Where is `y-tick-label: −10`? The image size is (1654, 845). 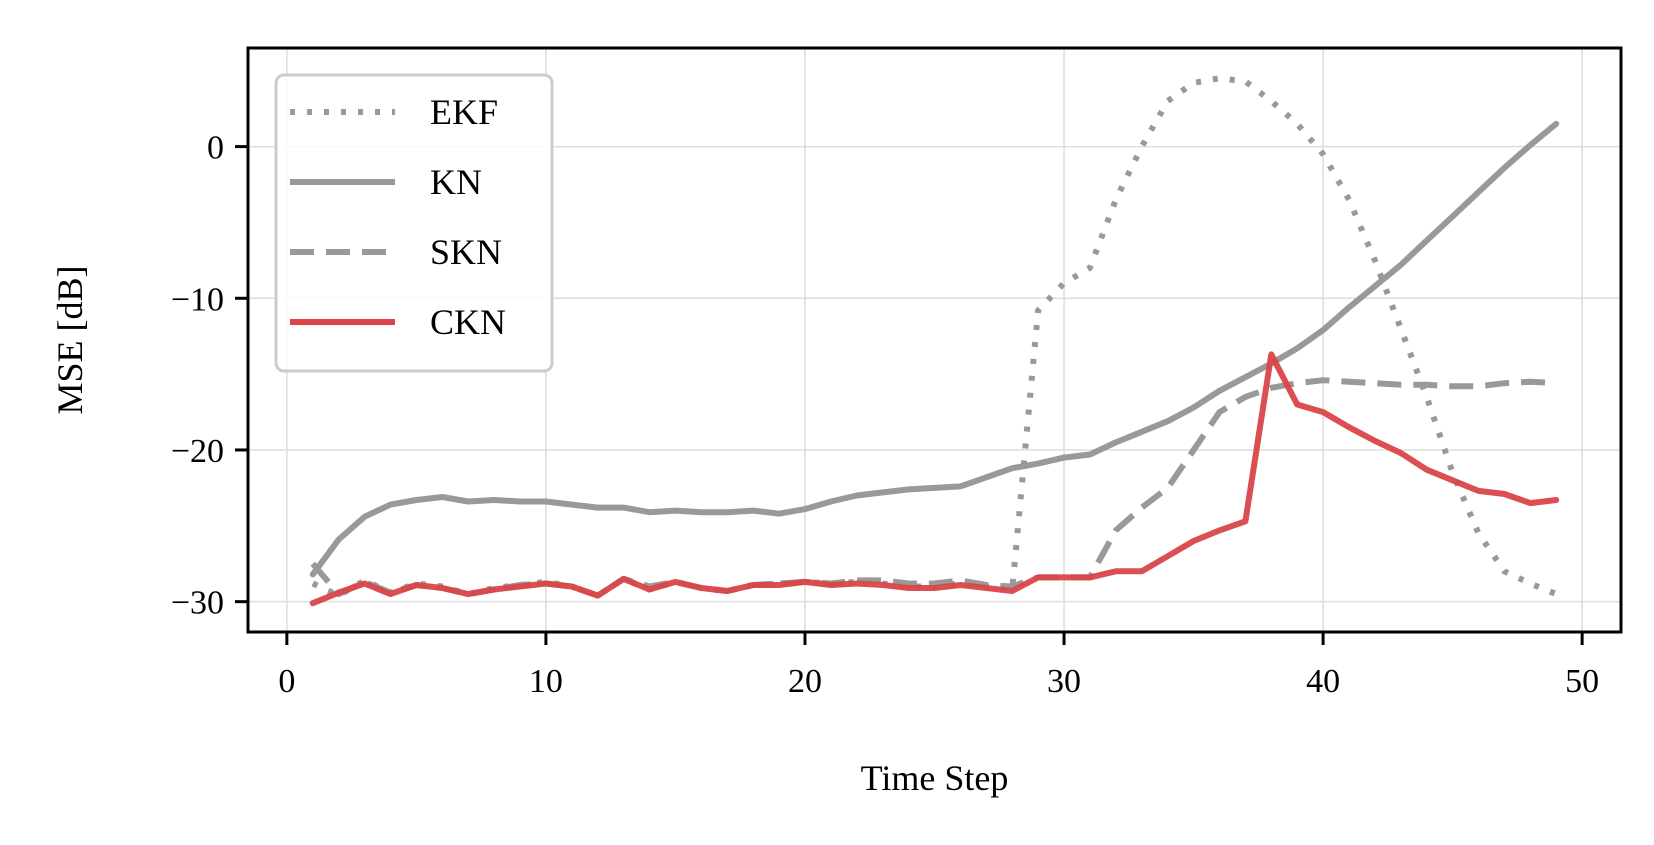 y-tick-label: −10 is located at coordinates (197, 299).